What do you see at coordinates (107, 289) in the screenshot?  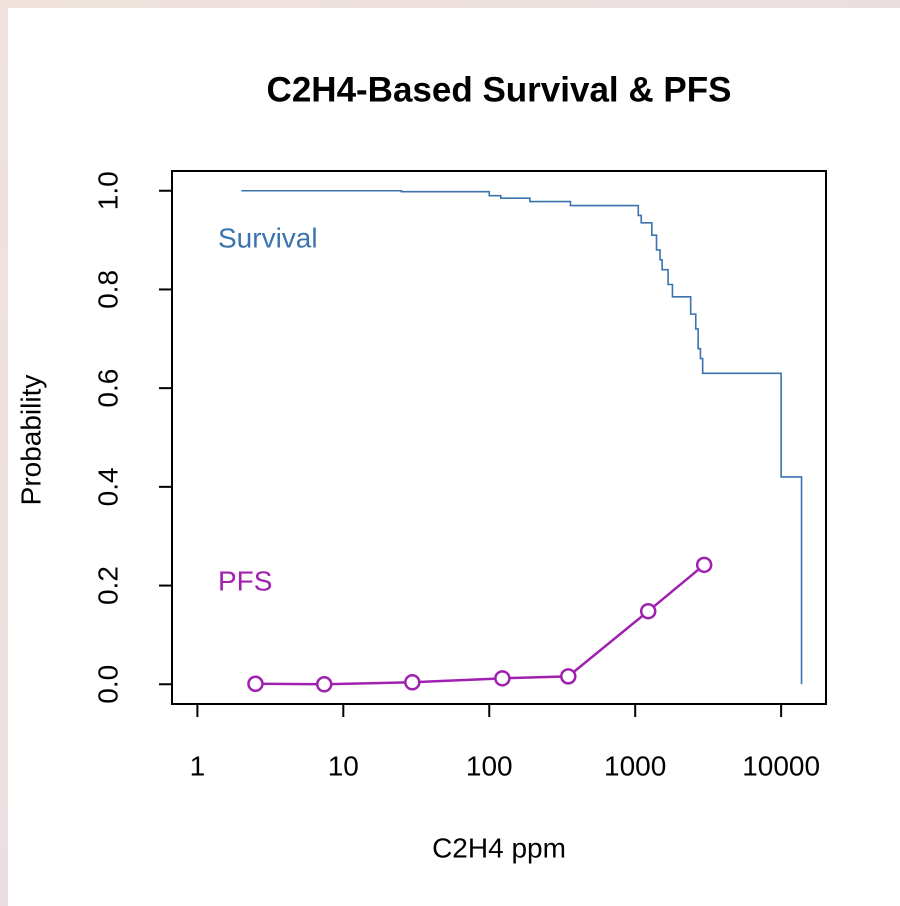 I see `y-tick-label: 0.8` at bounding box center [107, 289].